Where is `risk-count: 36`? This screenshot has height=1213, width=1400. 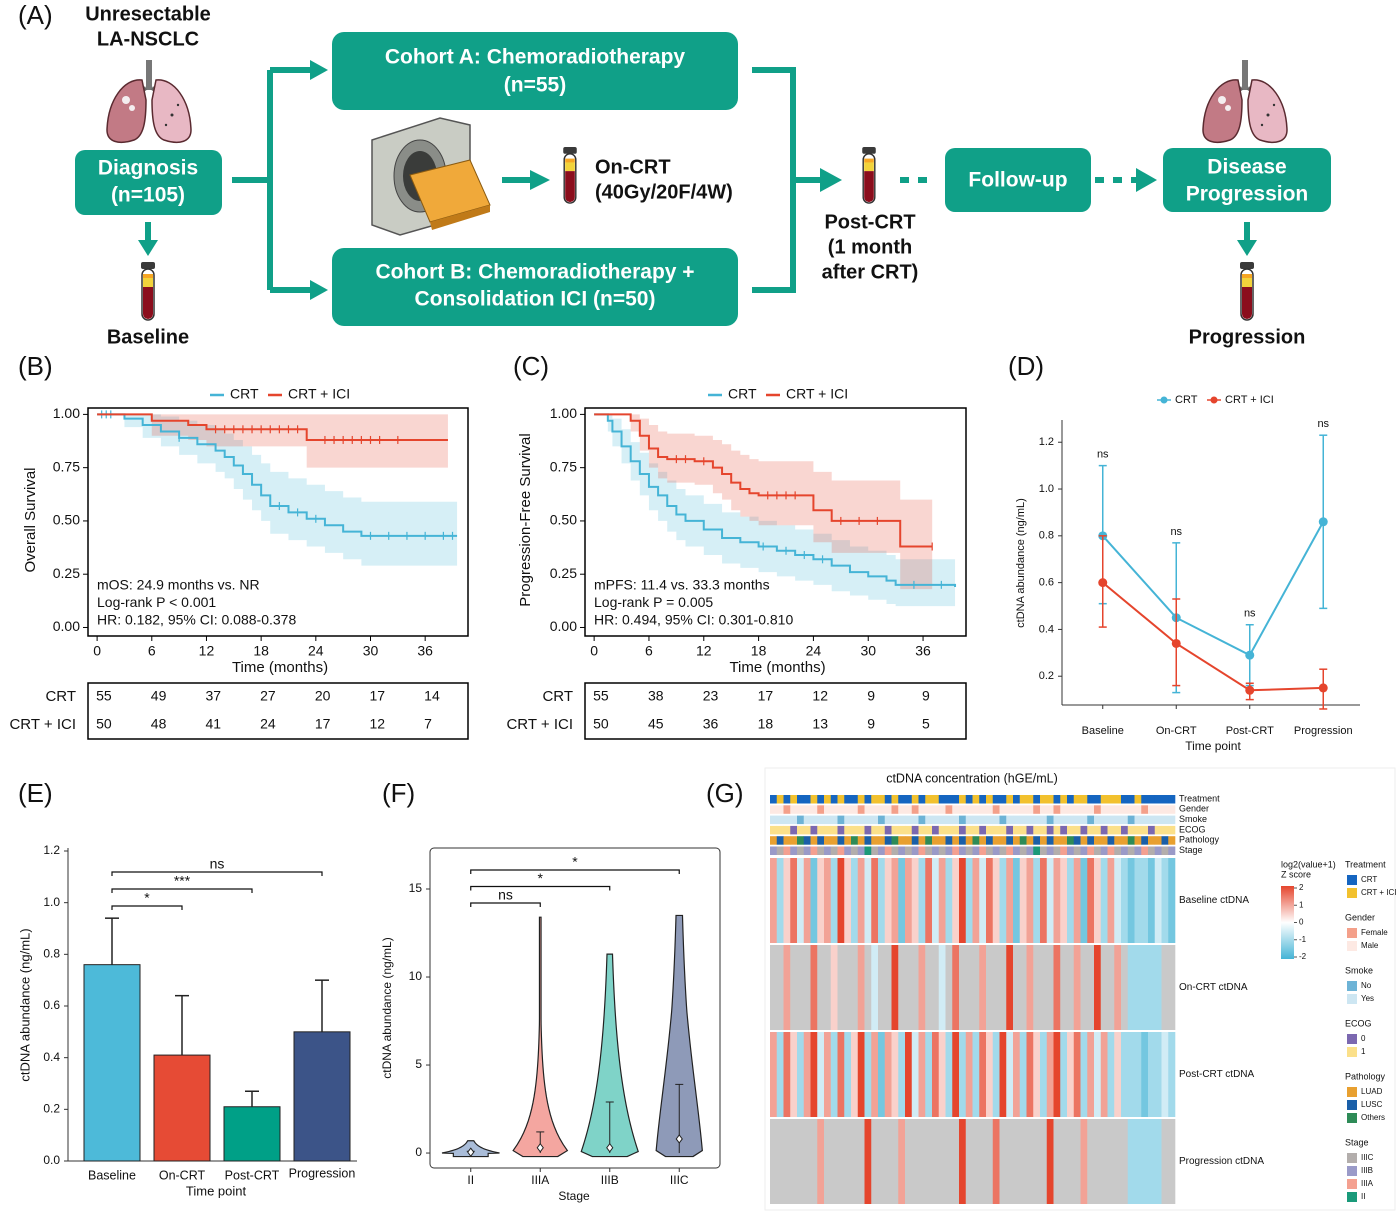 risk-count: 36 is located at coordinates (711, 724).